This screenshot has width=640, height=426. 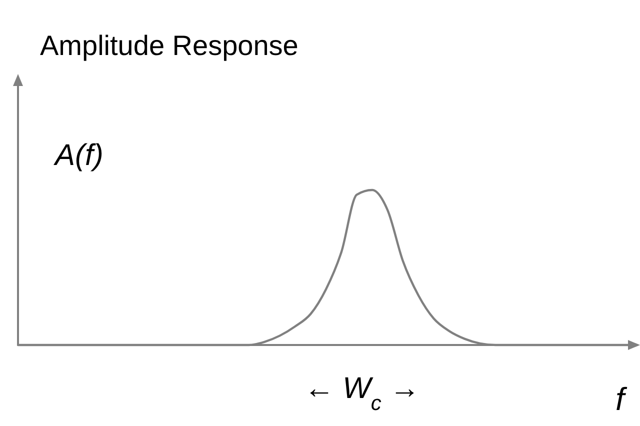 I want to click on chart-title: Amplitude Response, so click(x=169, y=45).